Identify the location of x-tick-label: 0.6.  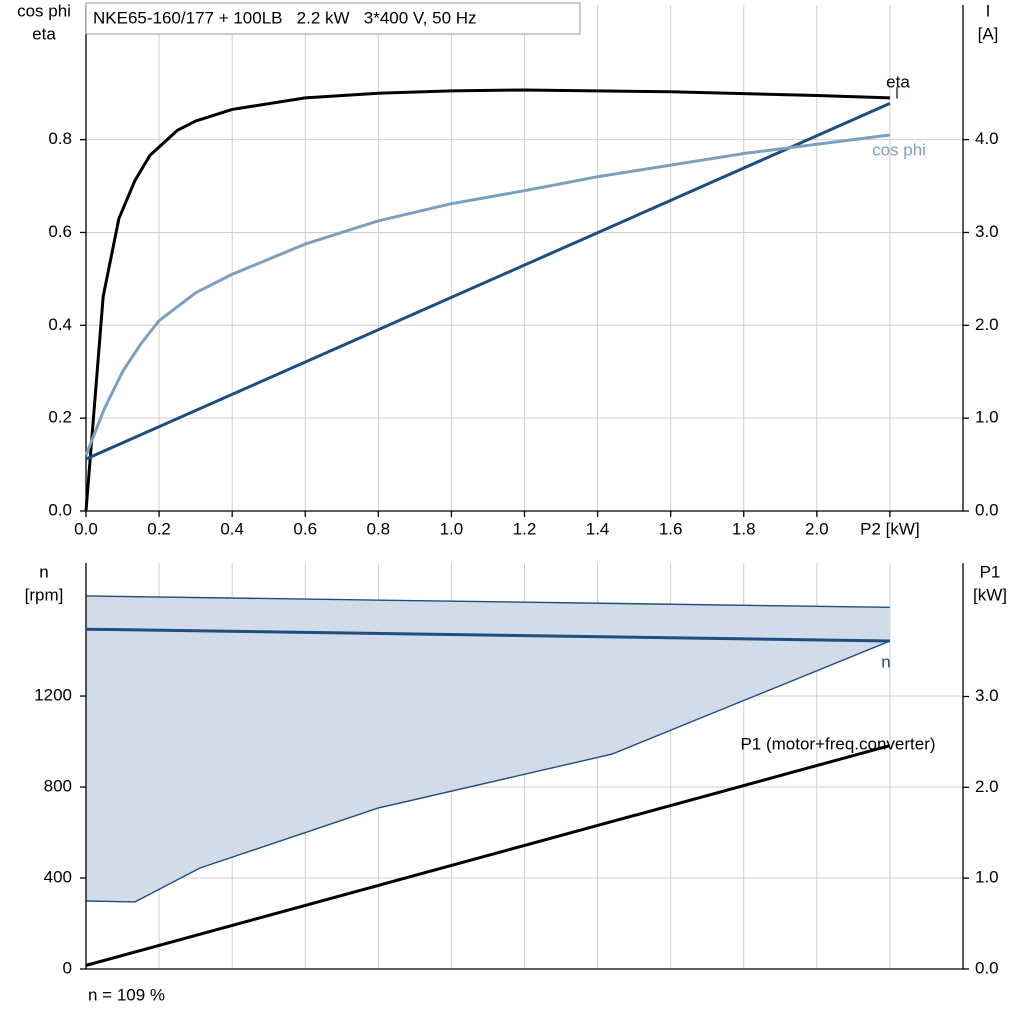
(305, 528).